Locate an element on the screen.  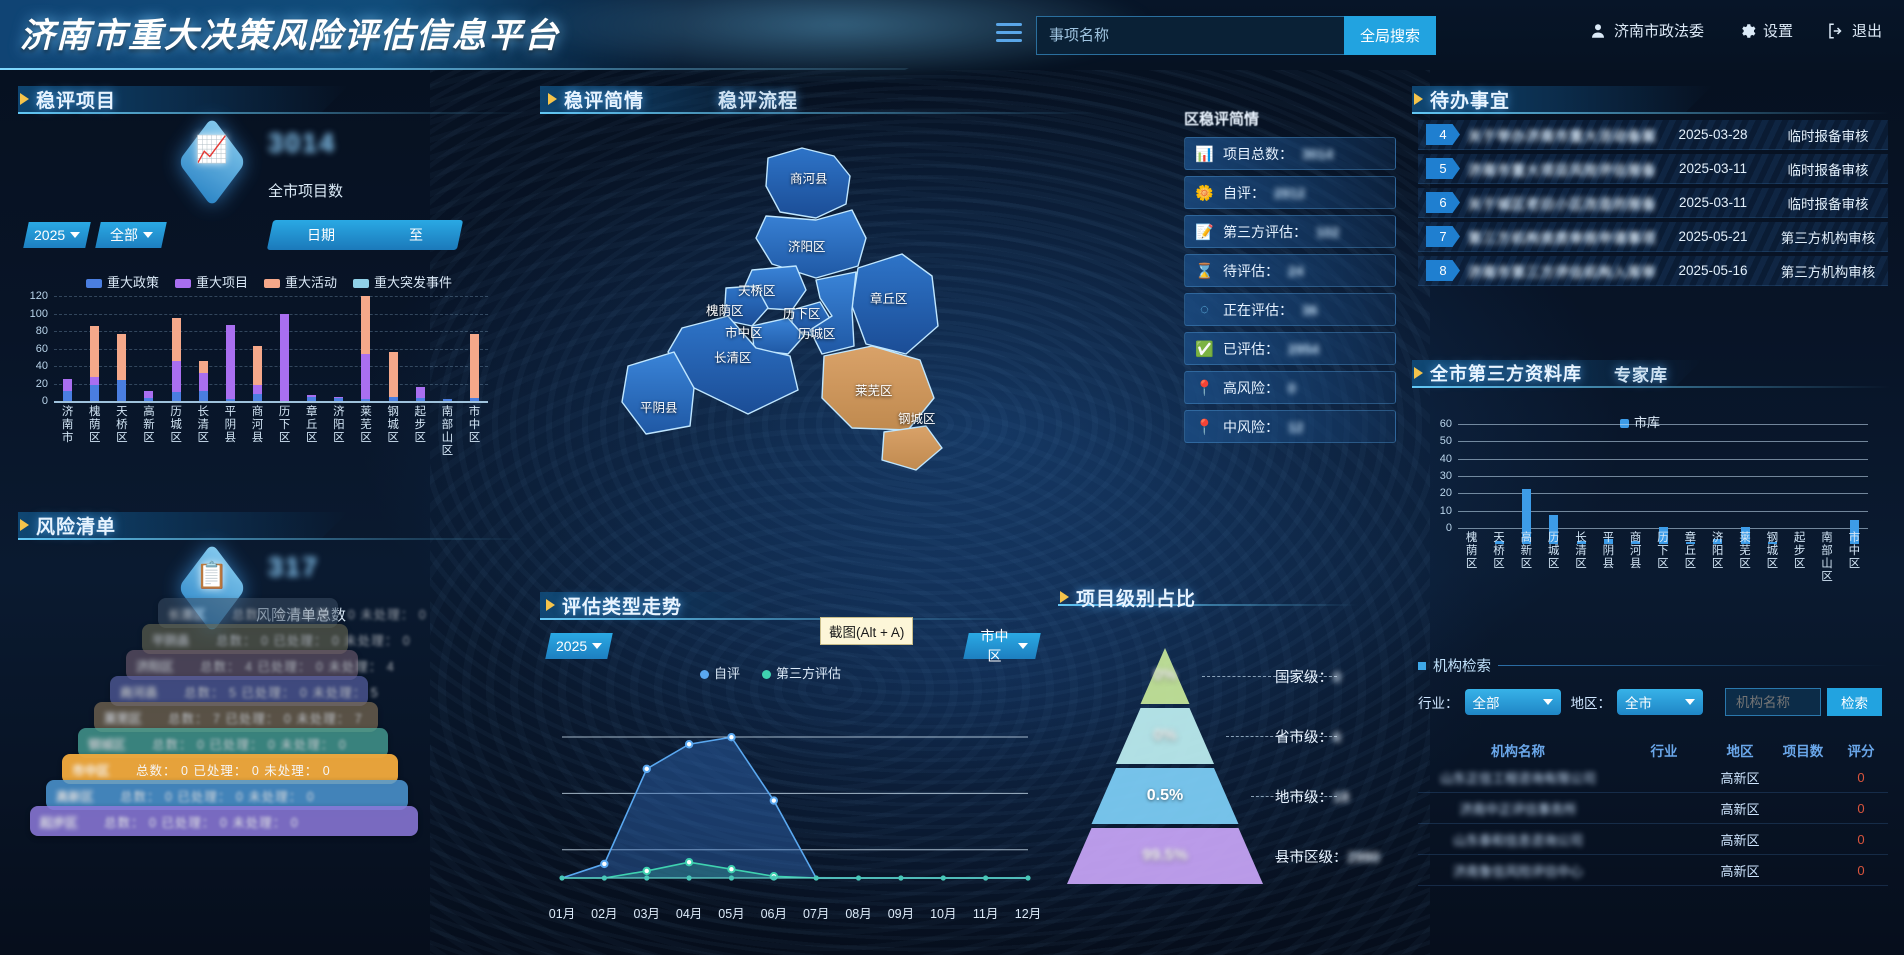
todo-item: 5 济南市重大项目风险评估报备 2025-03-11 临时报备审核 is located at coordinates (1653, 169).